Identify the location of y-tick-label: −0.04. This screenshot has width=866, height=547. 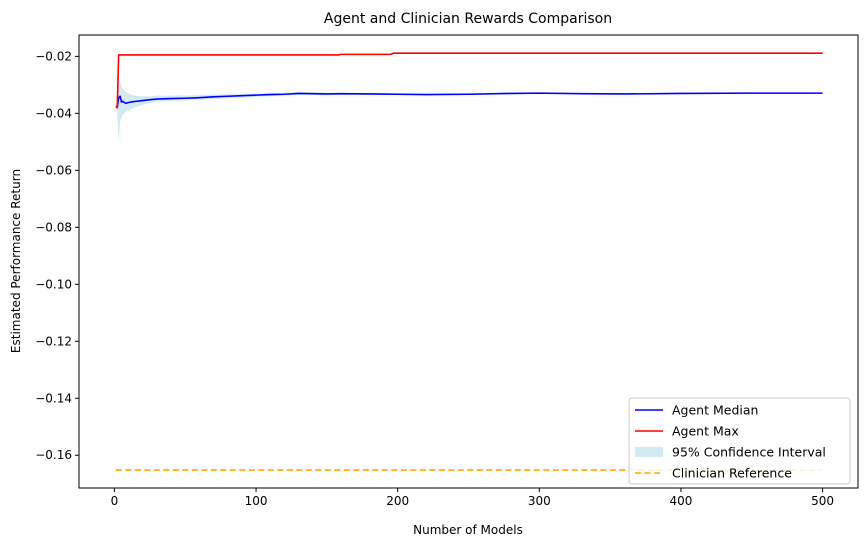
(53, 113).